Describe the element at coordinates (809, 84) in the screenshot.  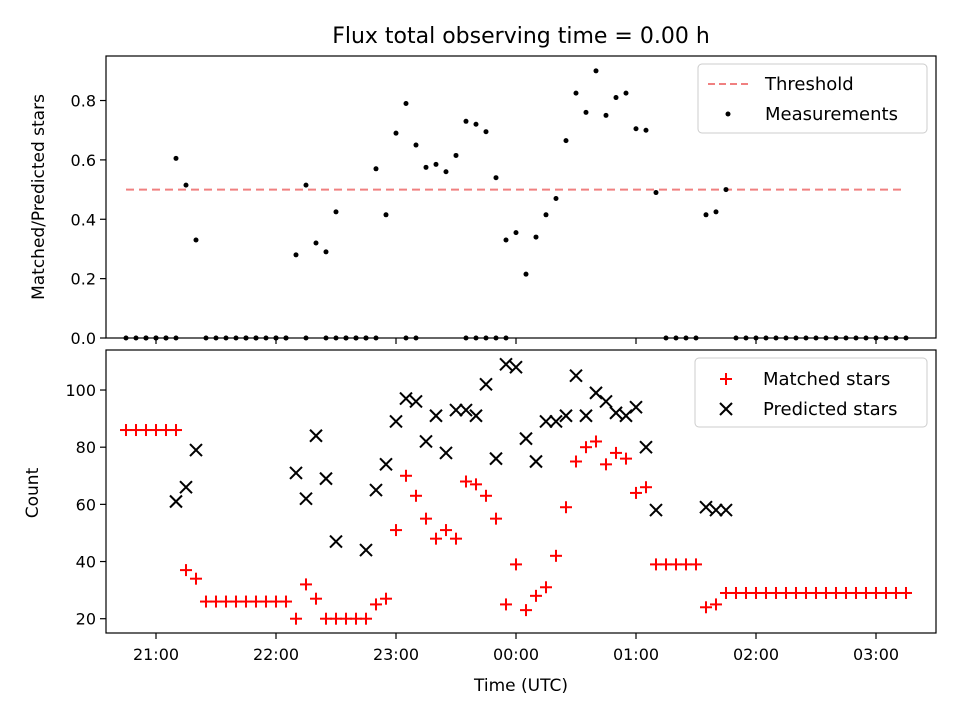
I see `threshold-legend-label: Threshold` at that location.